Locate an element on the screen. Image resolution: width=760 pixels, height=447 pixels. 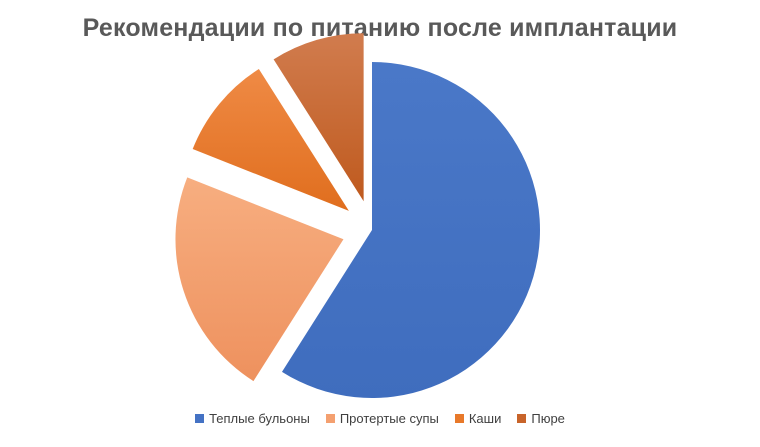
legend-label: Теплые бульоны is located at coordinates (259, 418).